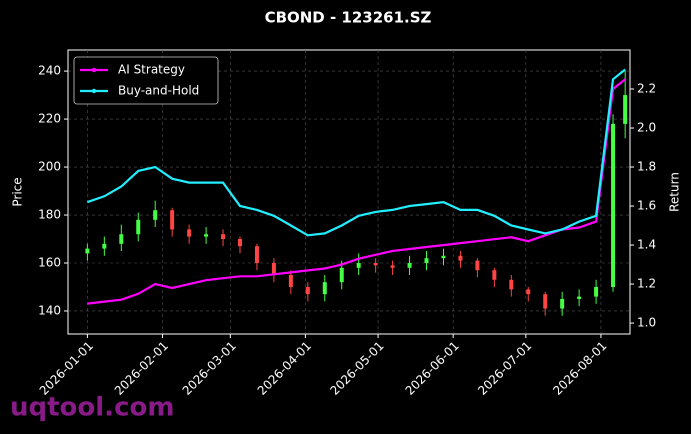 The width and height of the screenshot is (691, 434). I want to click on x-tick-label: 2026-04-01, so click(284, 368).